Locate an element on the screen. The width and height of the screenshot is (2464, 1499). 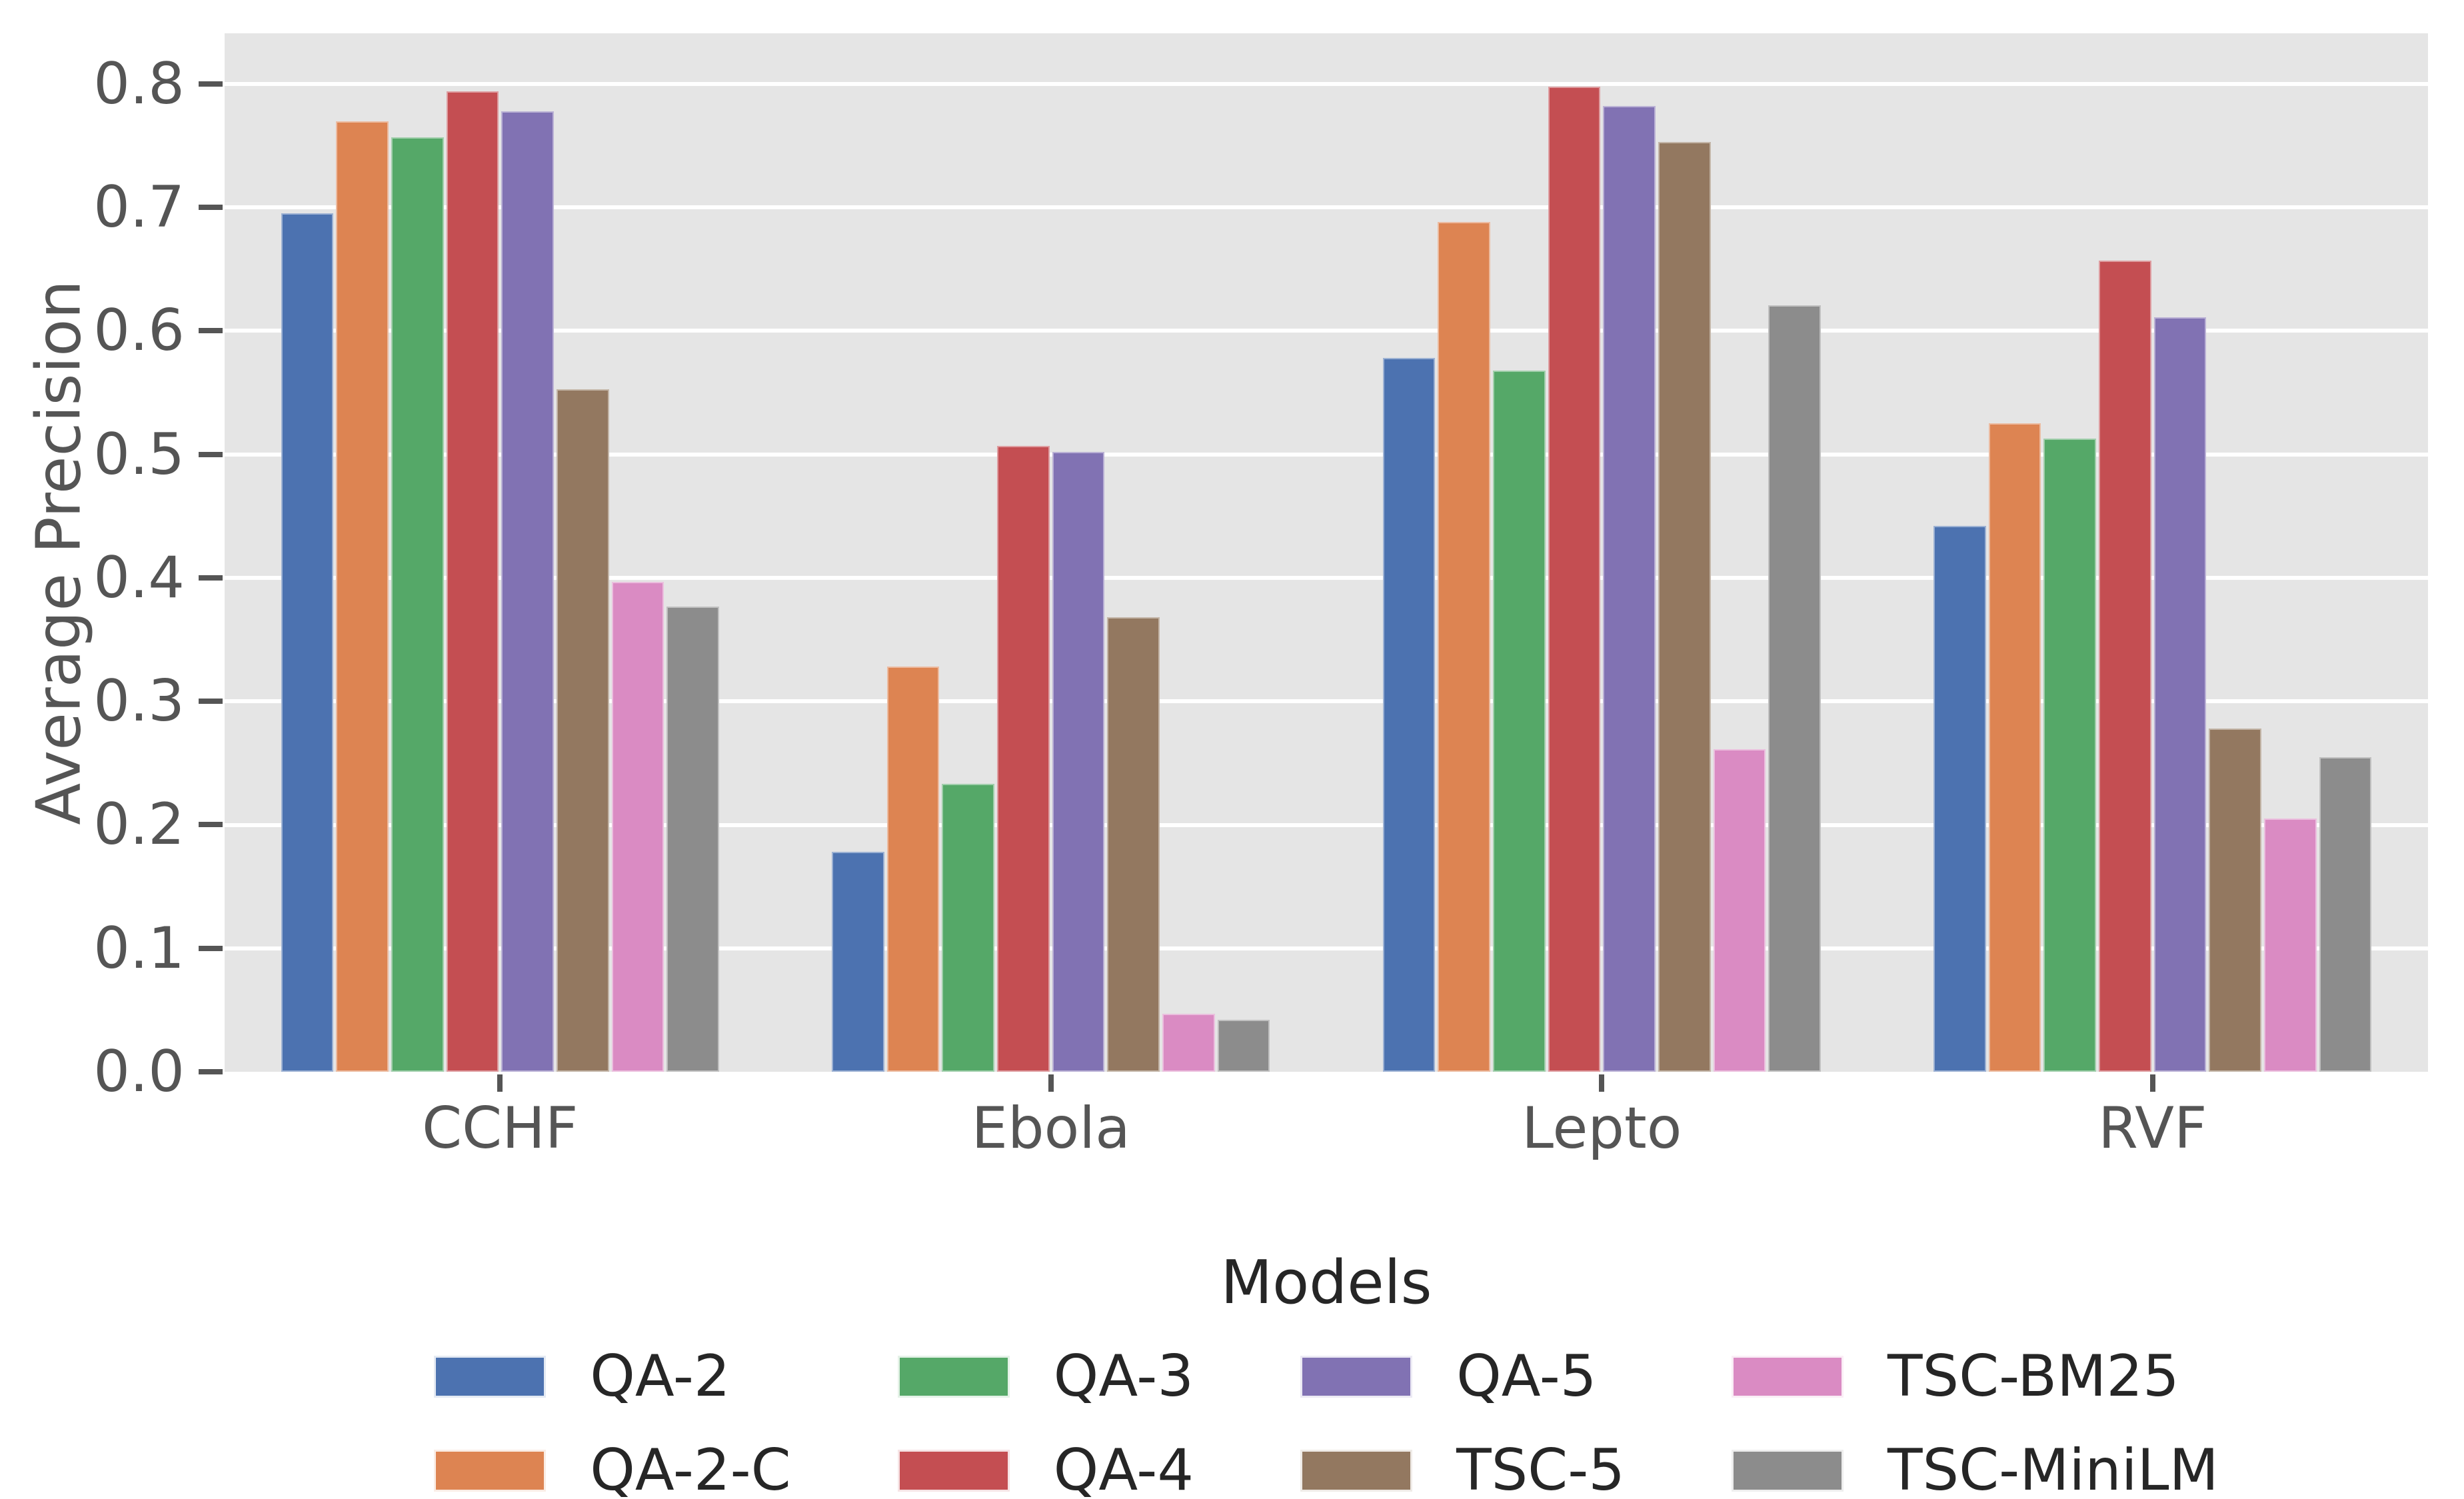
bar-TSC-BM25-CCHF is located at coordinates (637, 826).